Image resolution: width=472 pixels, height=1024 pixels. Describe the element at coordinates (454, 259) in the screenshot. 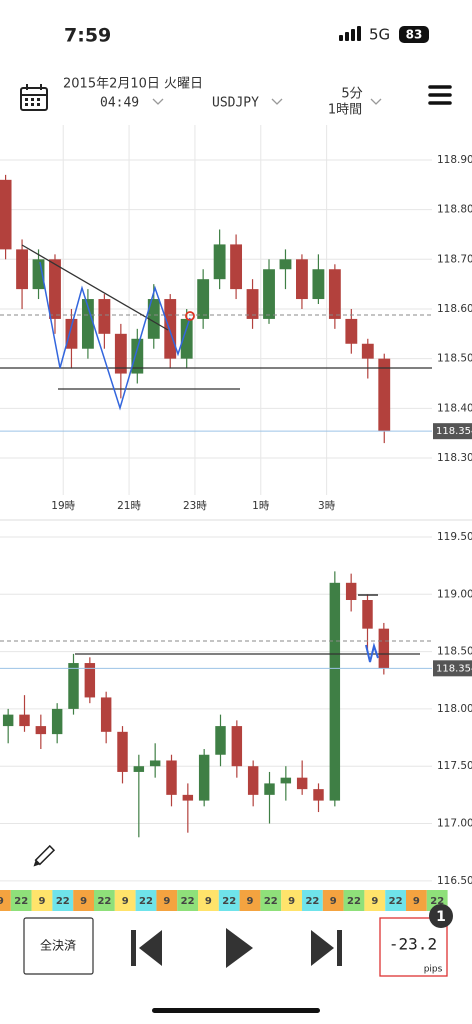

I see `y-tick-label: 118.70` at that location.